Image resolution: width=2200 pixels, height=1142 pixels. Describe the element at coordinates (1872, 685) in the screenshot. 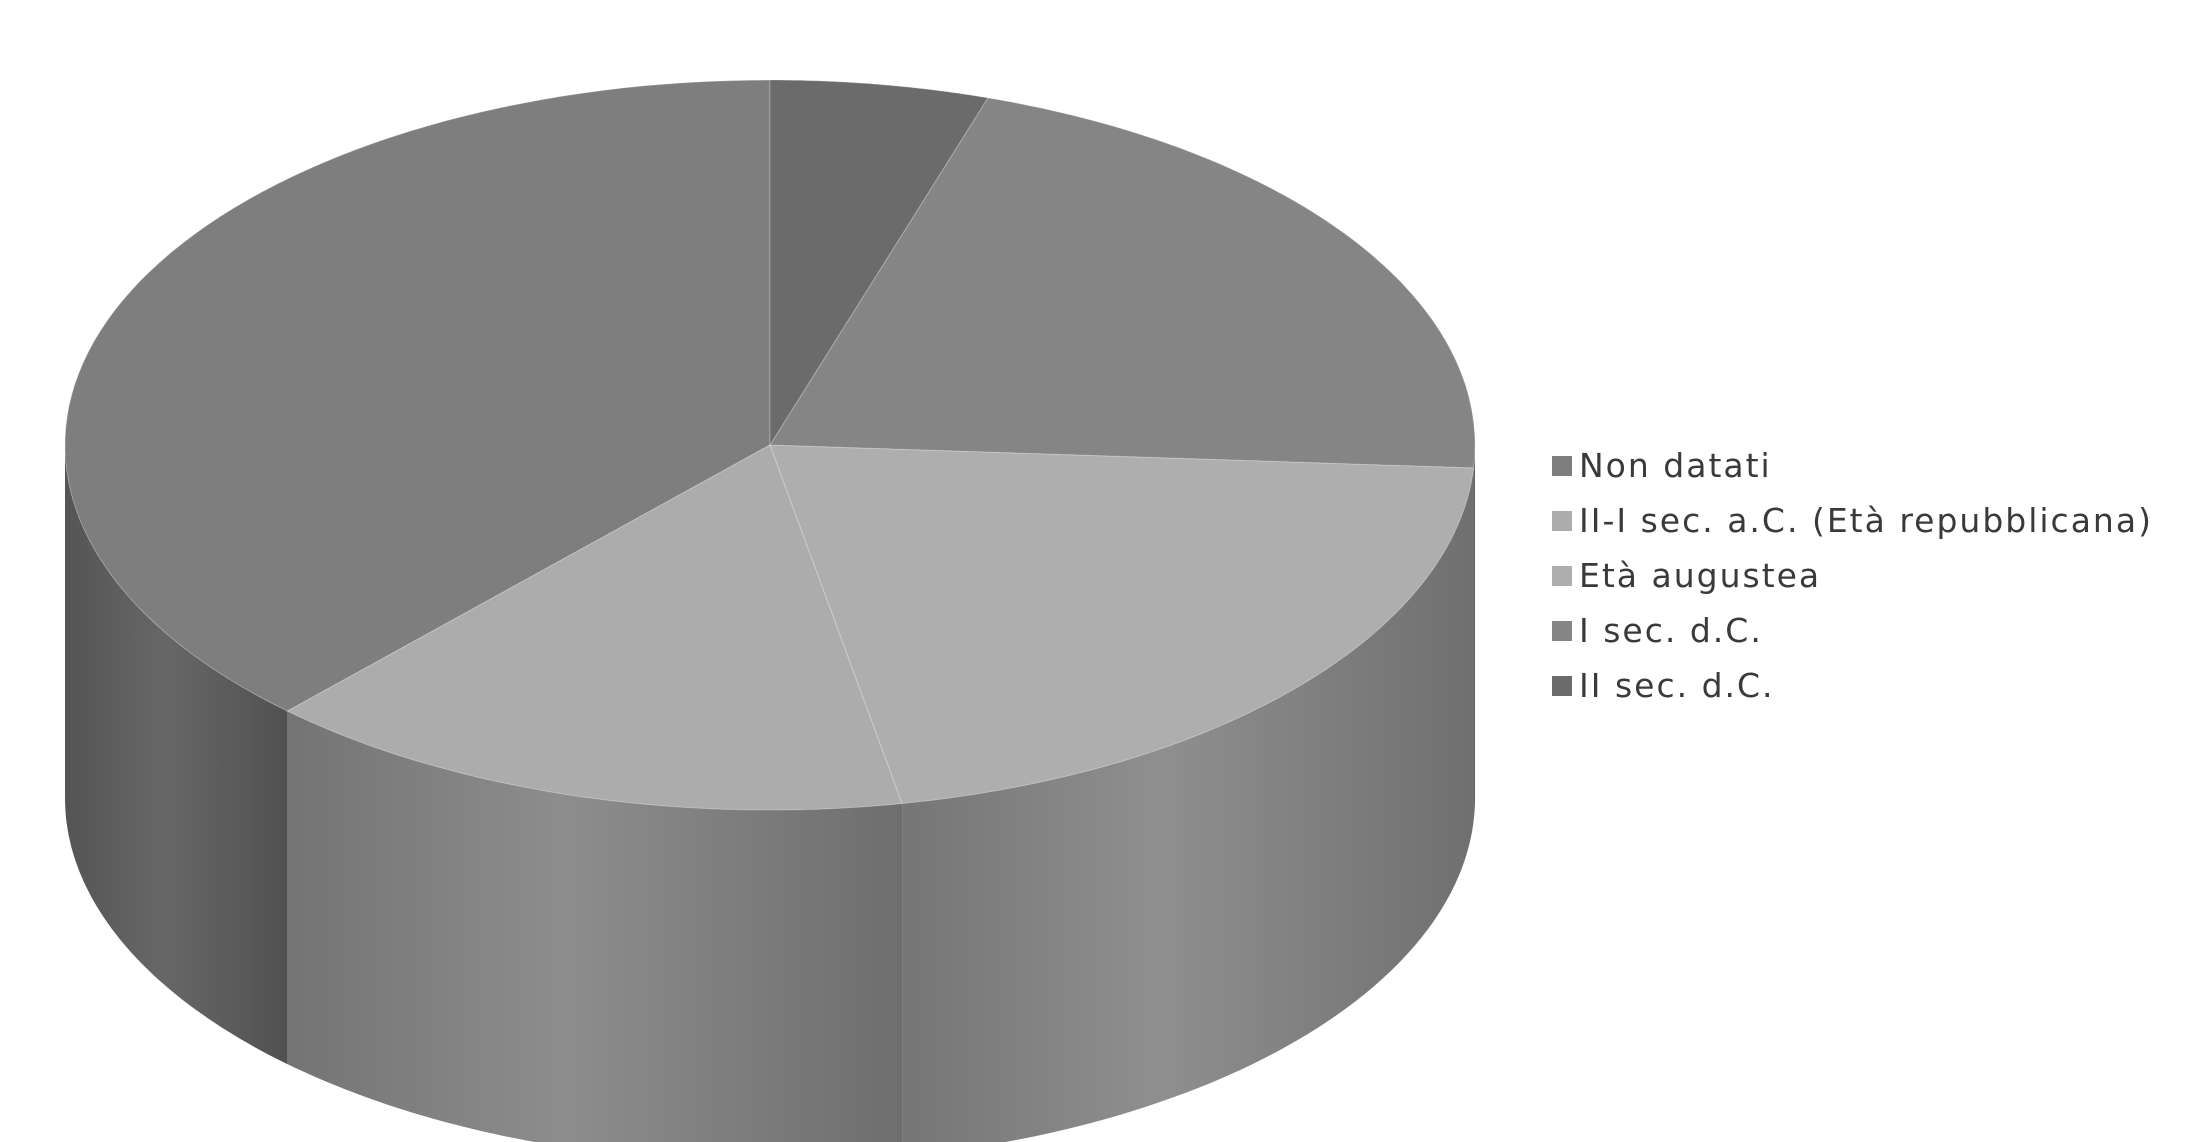

I see `legend-item: II sec. d.C.` at that location.